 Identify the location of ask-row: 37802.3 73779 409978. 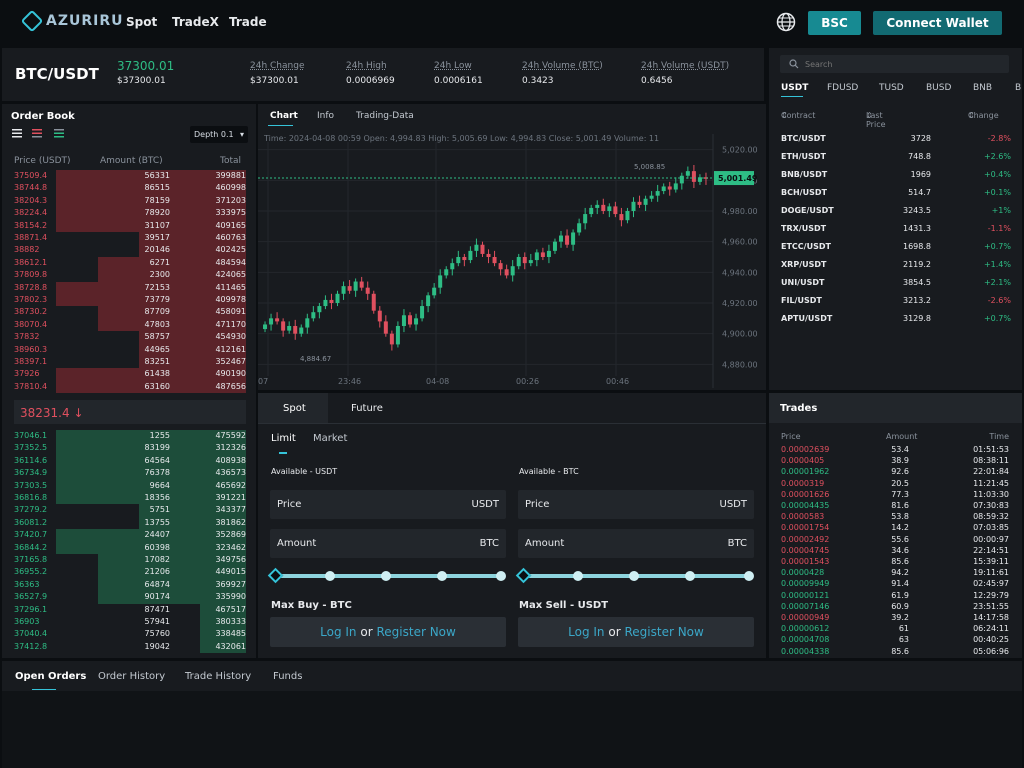
(130, 300).